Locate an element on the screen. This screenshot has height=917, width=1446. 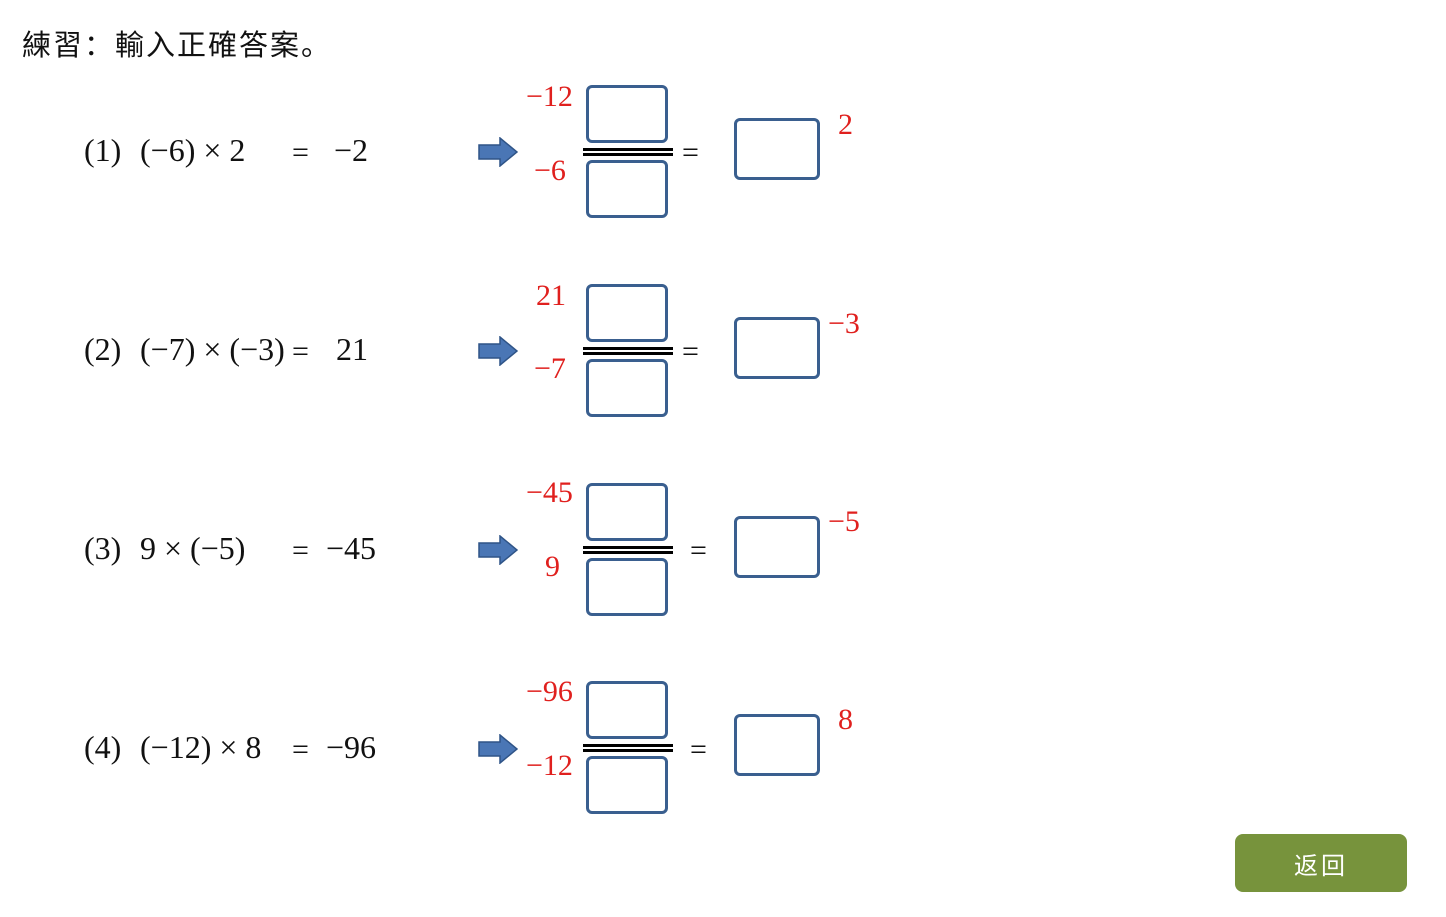
problem-expression: (−7) × (−3) is located at coordinates (212, 349).